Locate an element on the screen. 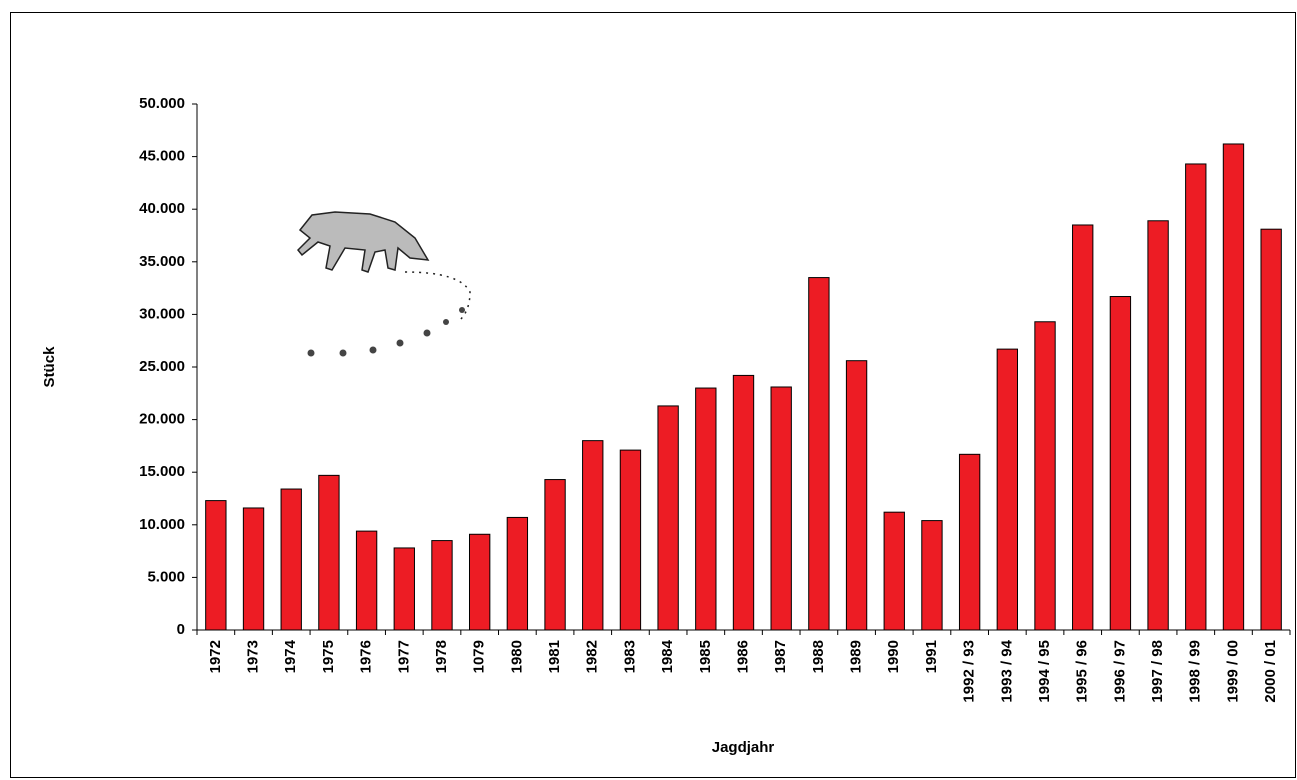 Image resolution: width=1297 pixels, height=780 pixels. x-tick-label: 1079 is located at coordinates (479, 656).